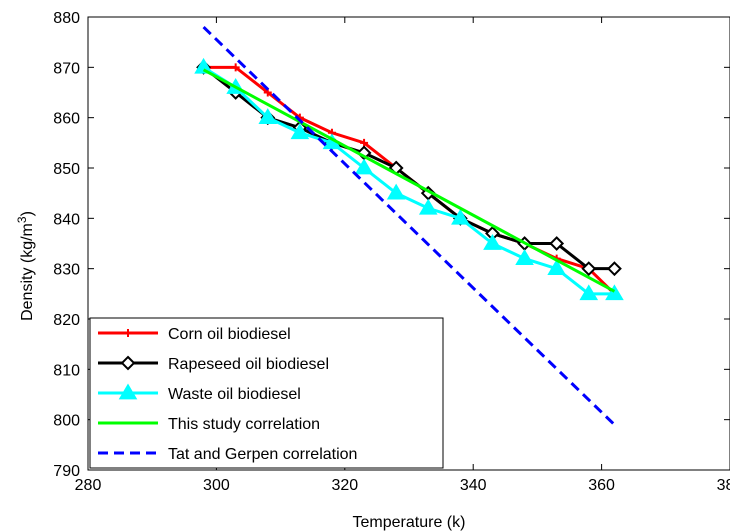 The width and height of the screenshot is (730, 532). Describe the element at coordinates (66, 370) in the screenshot. I see `y-tick-label: 810` at that location.